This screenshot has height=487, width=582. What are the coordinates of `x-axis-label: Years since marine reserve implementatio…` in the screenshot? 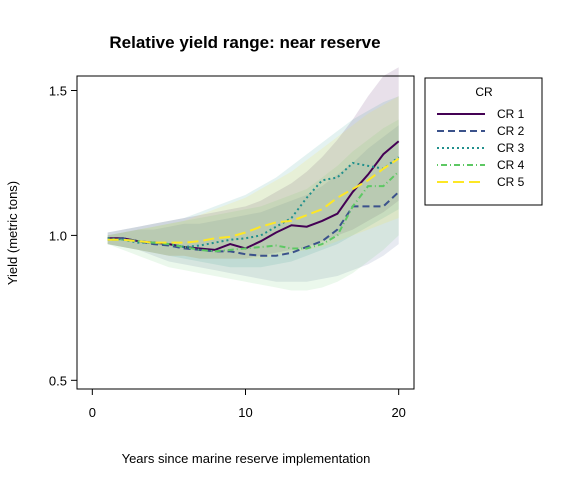 It's located at (246, 458).